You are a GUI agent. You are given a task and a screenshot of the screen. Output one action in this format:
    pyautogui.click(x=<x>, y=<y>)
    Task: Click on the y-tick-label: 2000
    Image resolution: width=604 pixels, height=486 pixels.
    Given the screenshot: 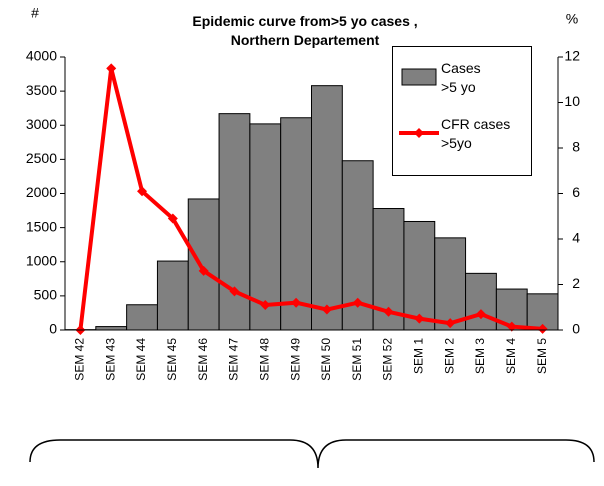 What is the action you would take?
    pyautogui.click(x=41, y=192)
    